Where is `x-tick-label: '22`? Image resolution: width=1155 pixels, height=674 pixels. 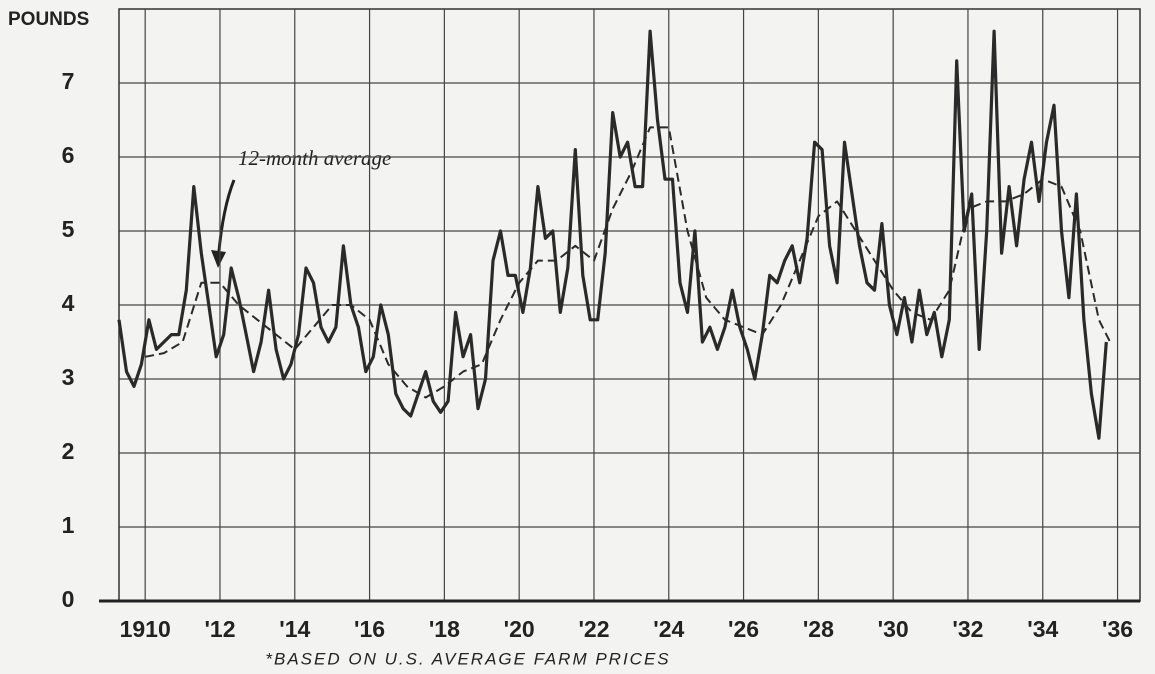
x-tick-label: '22 is located at coordinates (593, 629).